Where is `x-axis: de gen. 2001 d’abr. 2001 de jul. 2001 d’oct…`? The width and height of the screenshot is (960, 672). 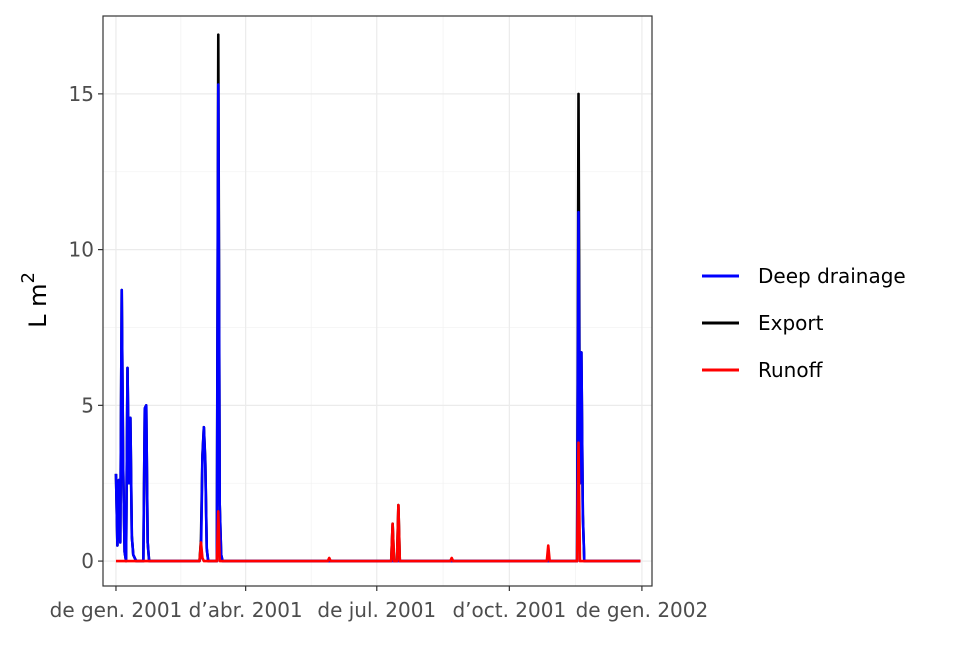
x-axis: de gen. 2001 d’abr. 2001 de jul. 2001 d’oct… is located at coordinates (379, 604).